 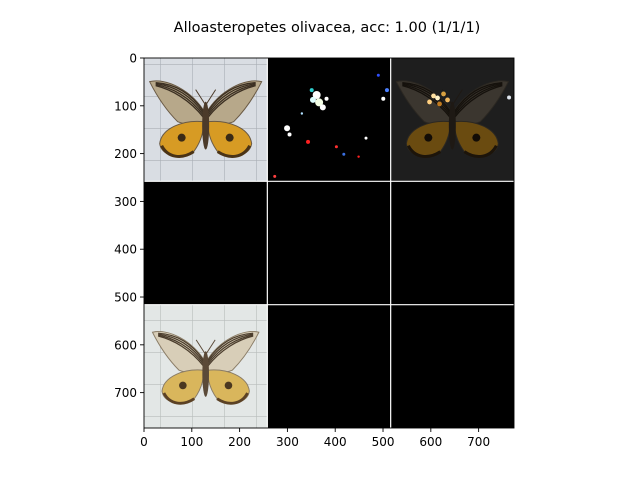 I want to click on y-tick-label: 600, so click(x=125, y=345).